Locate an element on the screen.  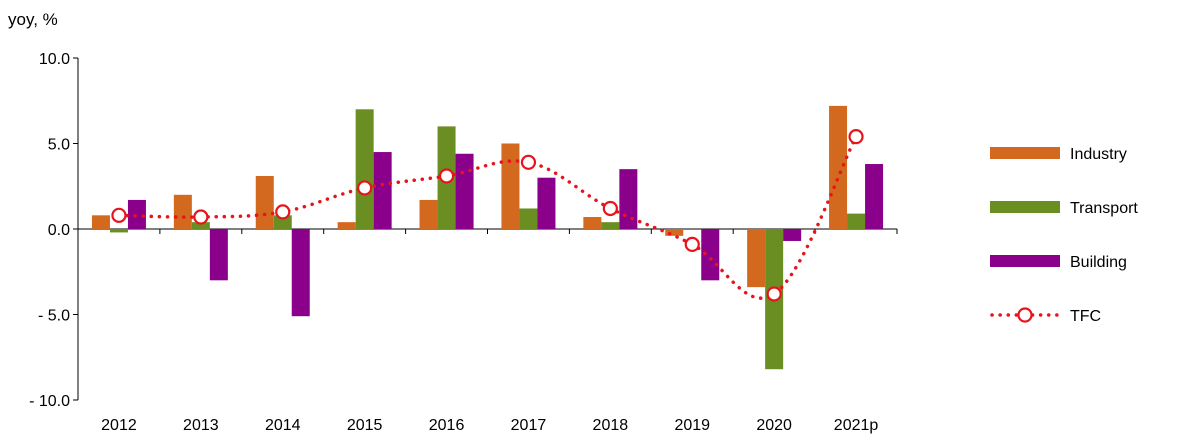
y-tick-label: 10.0 is located at coordinates (54, 59).